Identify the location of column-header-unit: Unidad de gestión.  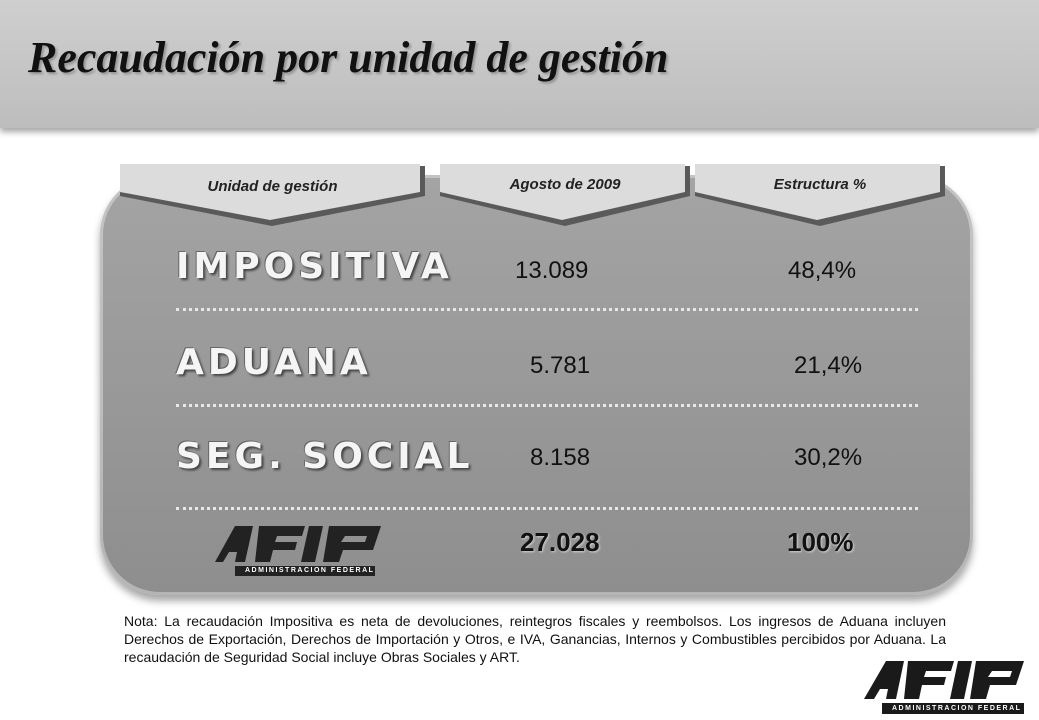
(272, 199).